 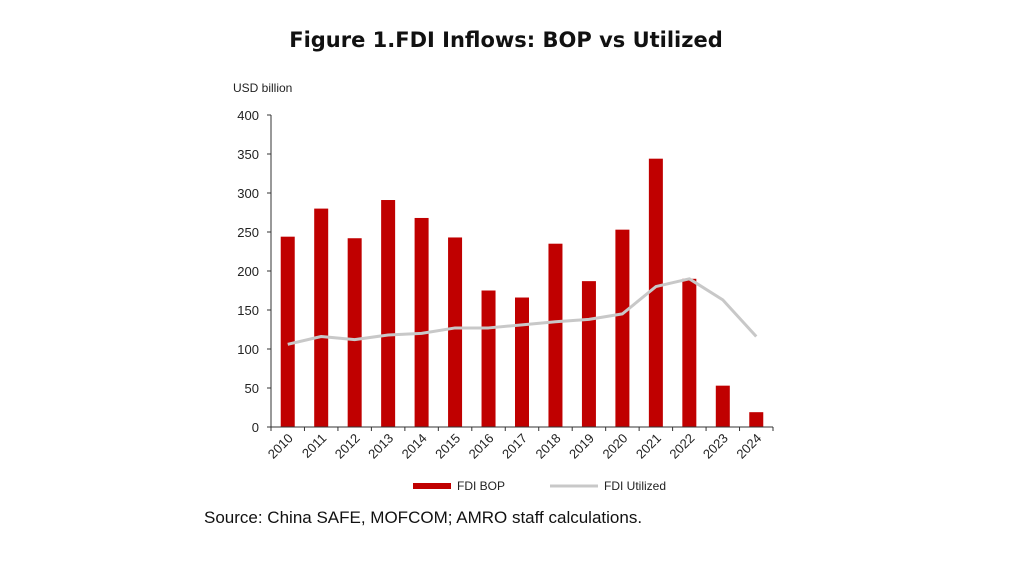 I want to click on bar-fdi-bop-2020, so click(x=622, y=328).